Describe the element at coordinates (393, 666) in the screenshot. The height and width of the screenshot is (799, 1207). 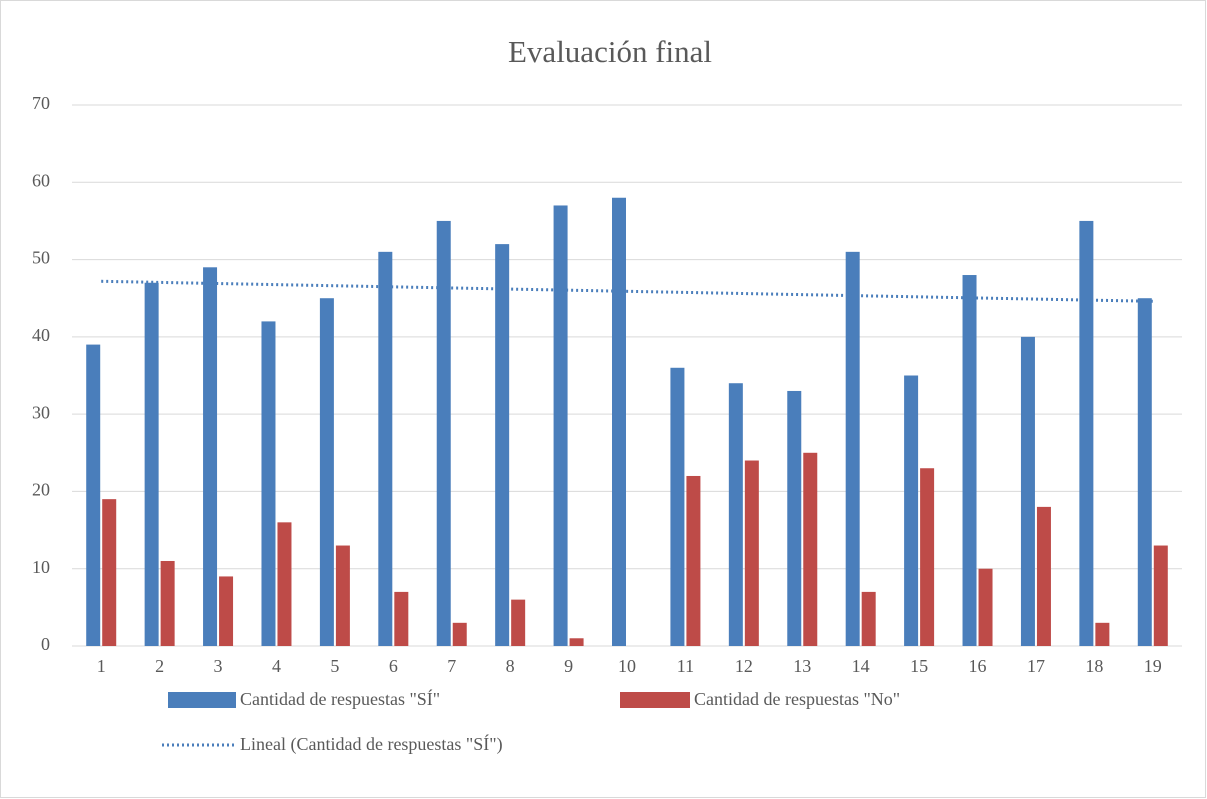
I see `x-tick-label: 6` at that location.